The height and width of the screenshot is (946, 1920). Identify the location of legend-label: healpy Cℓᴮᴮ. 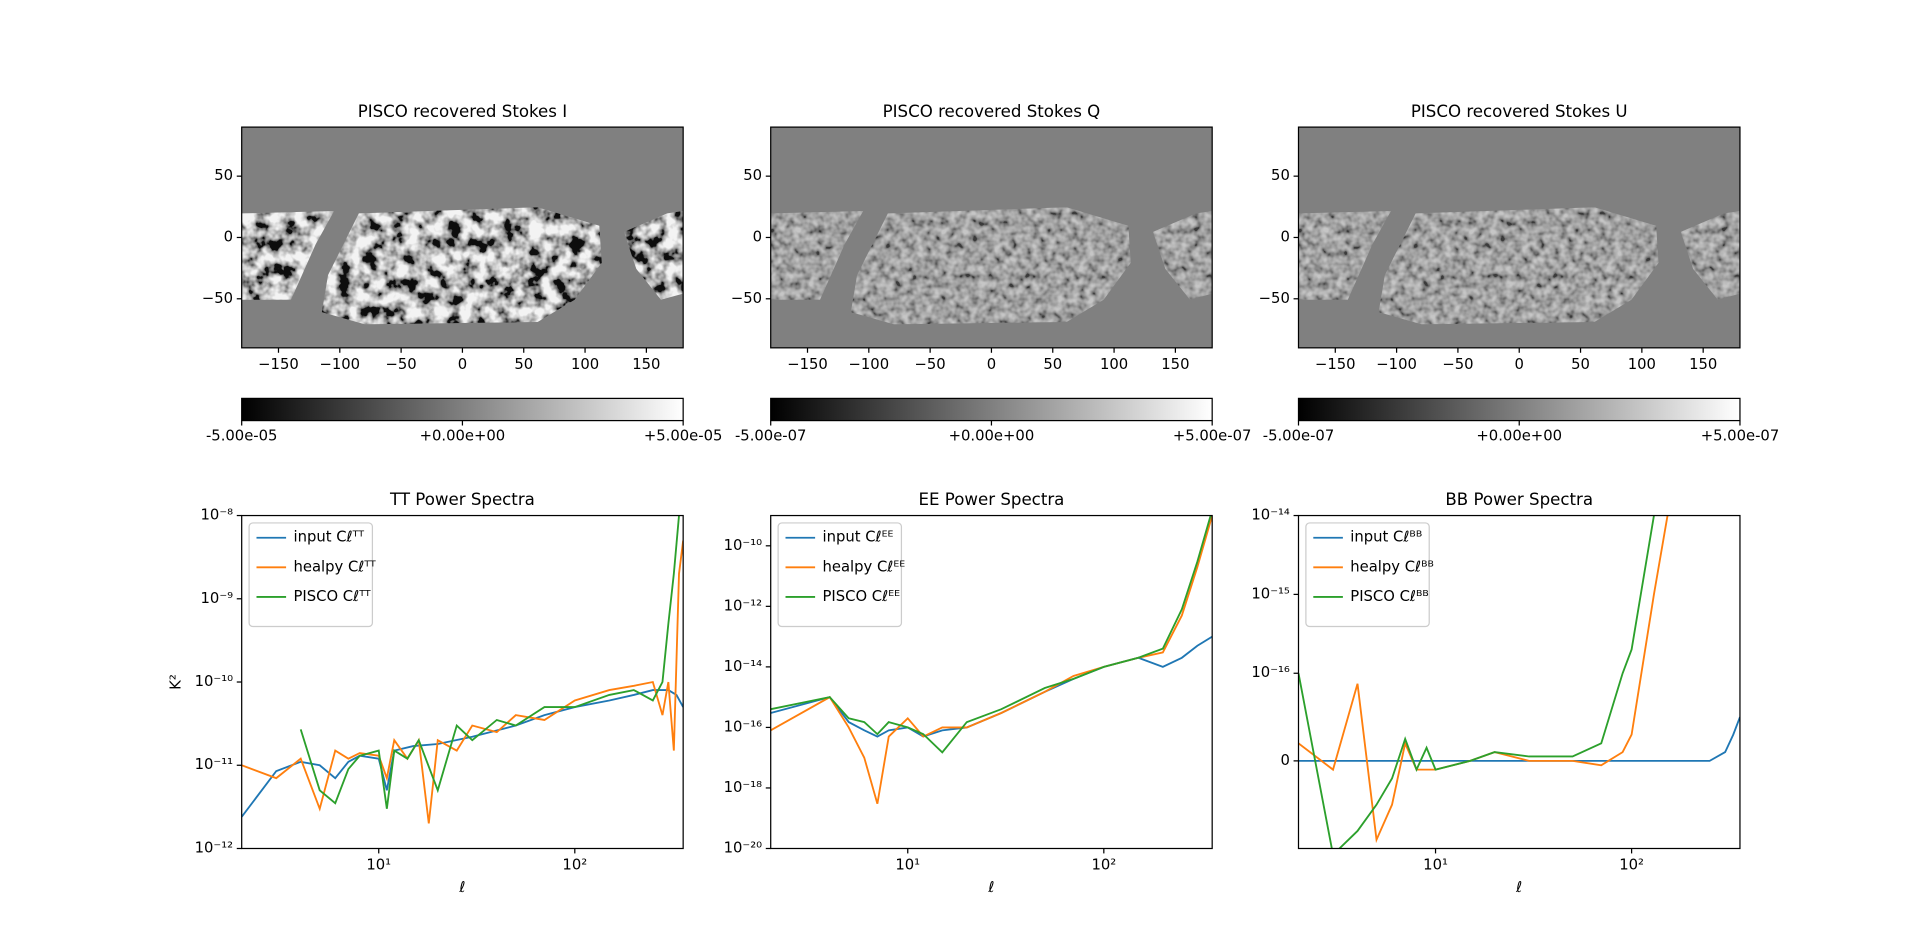
(1392, 566).